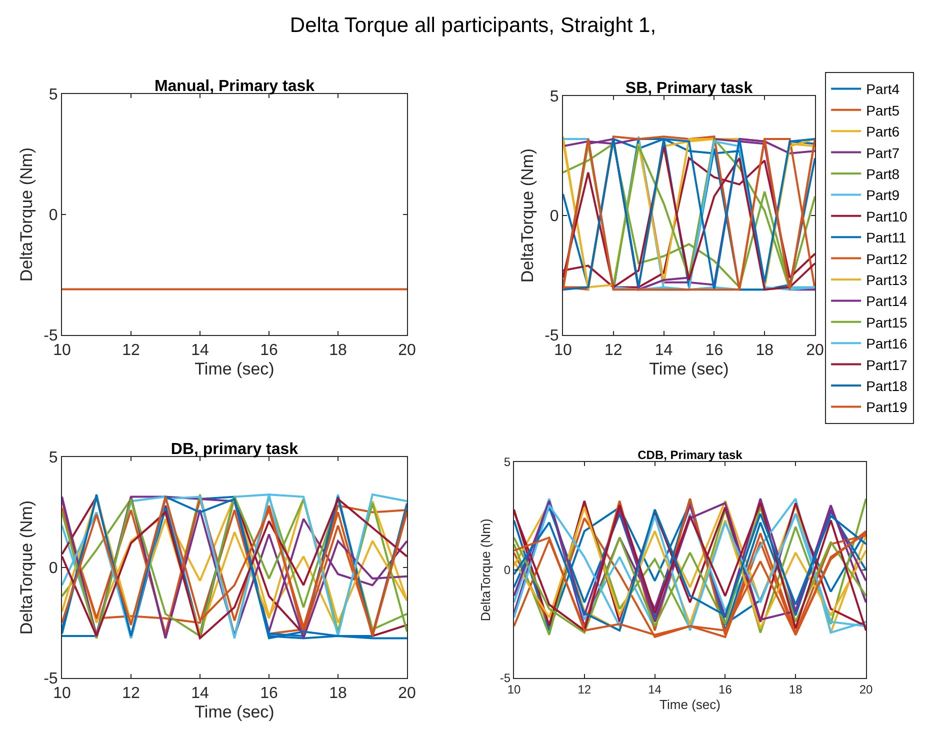 The height and width of the screenshot is (738, 946). I want to click on legend-label: Part8, so click(883, 174).